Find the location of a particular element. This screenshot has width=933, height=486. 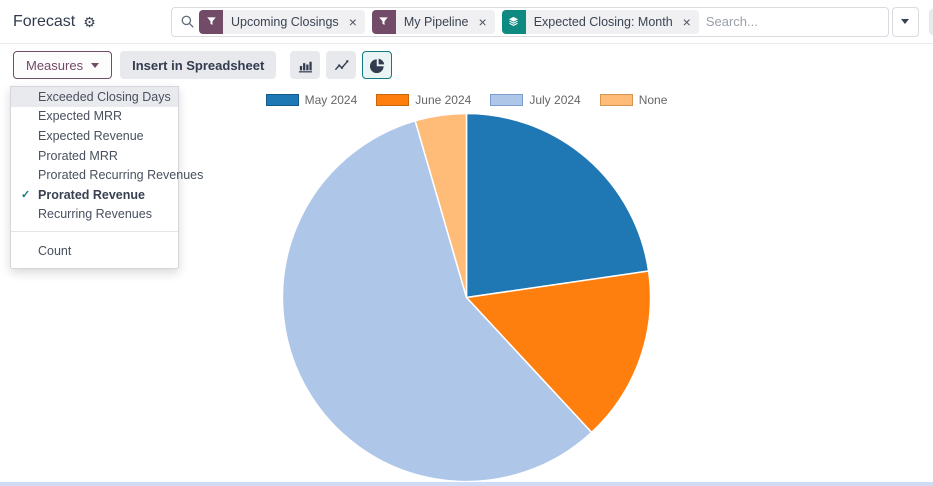

bar-chart-icon is located at coordinates (305, 65).